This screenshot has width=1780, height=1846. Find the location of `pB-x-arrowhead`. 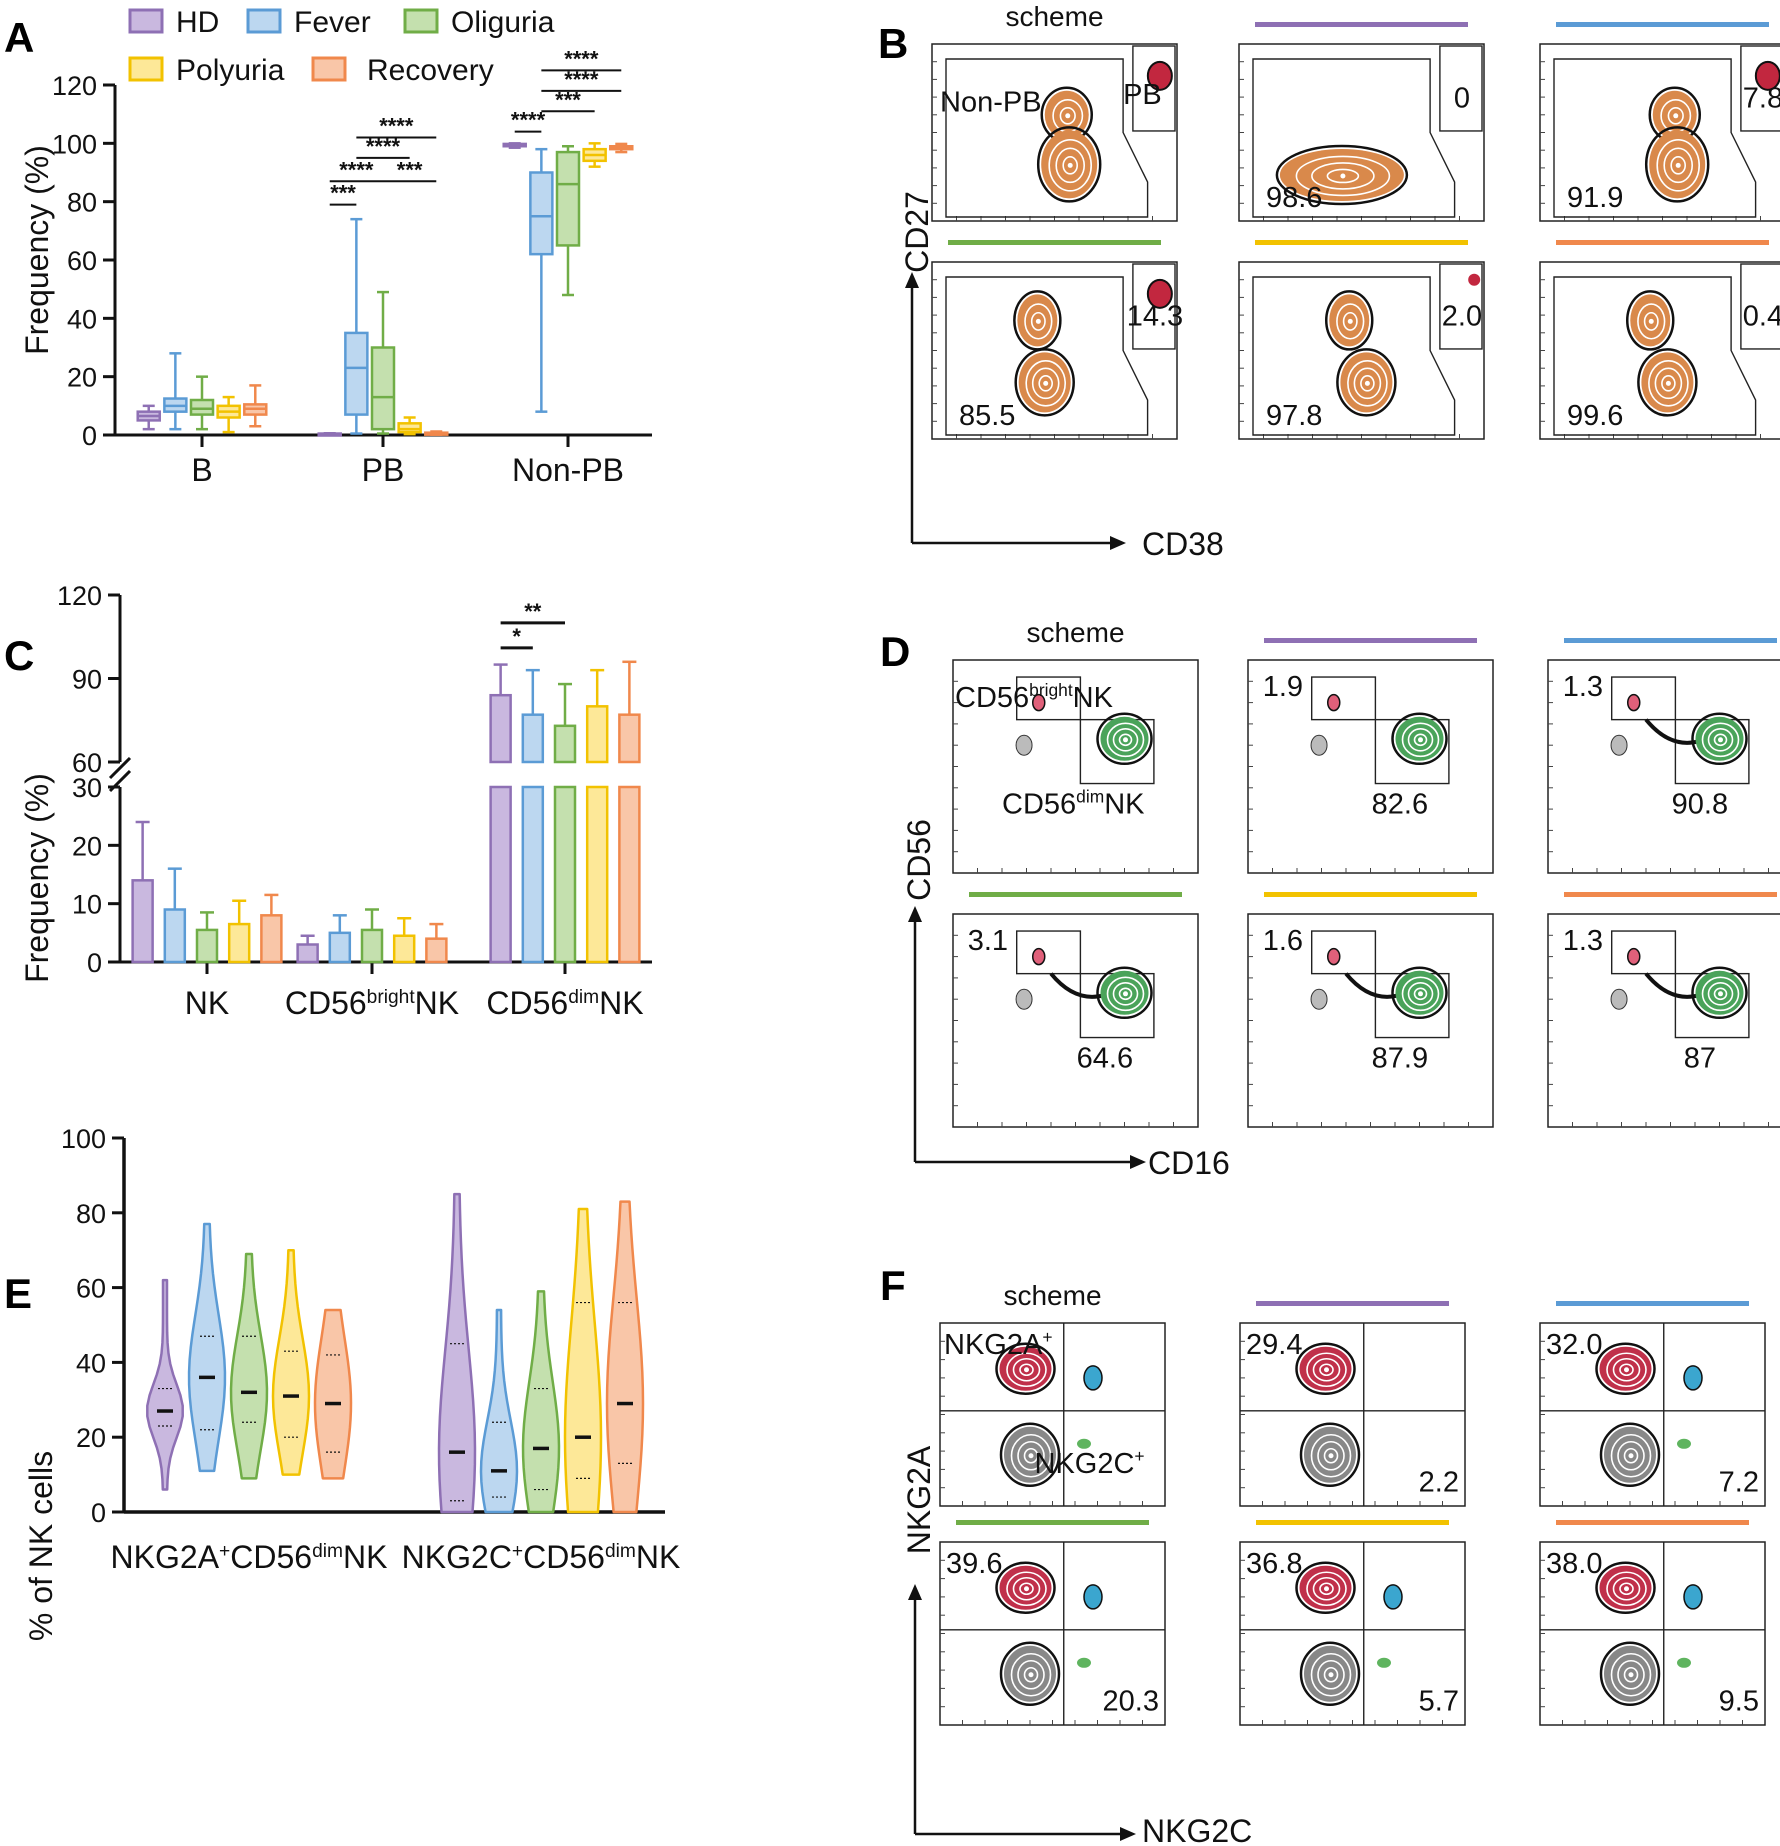

pB-x-arrowhead is located at coordinates (1118, 543).